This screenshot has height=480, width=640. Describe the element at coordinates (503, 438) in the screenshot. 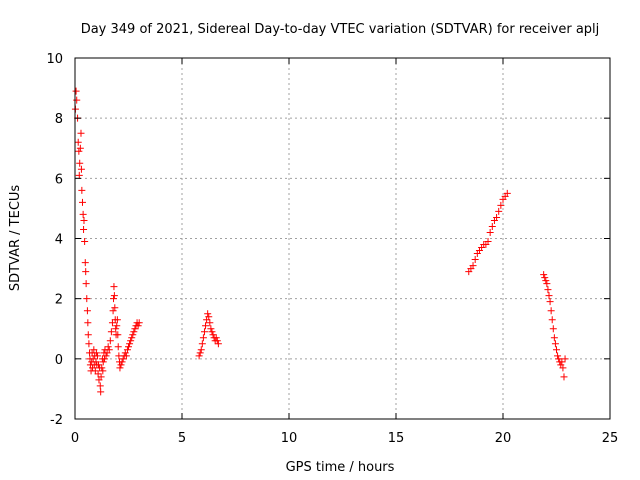

I see `x-tick-label: 20` at that location.